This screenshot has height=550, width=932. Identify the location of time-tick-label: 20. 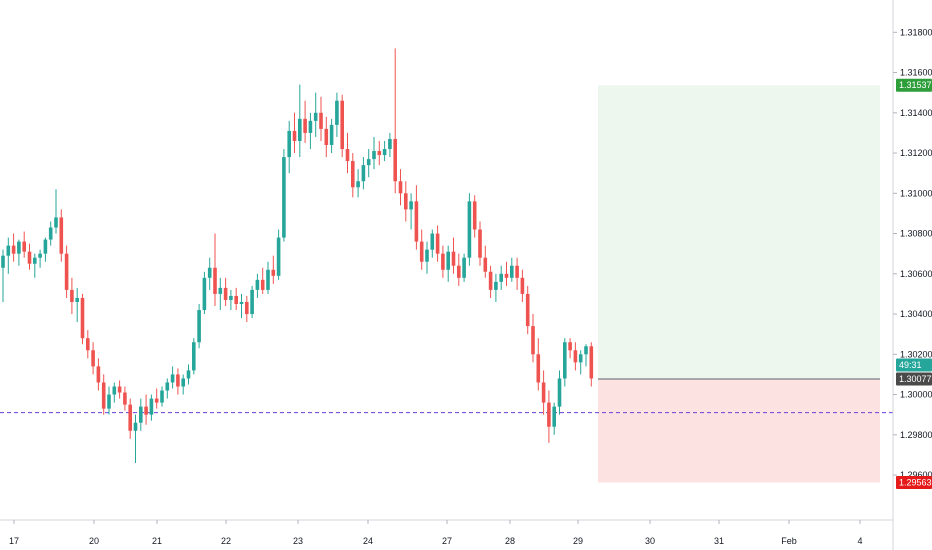
(94, 541).